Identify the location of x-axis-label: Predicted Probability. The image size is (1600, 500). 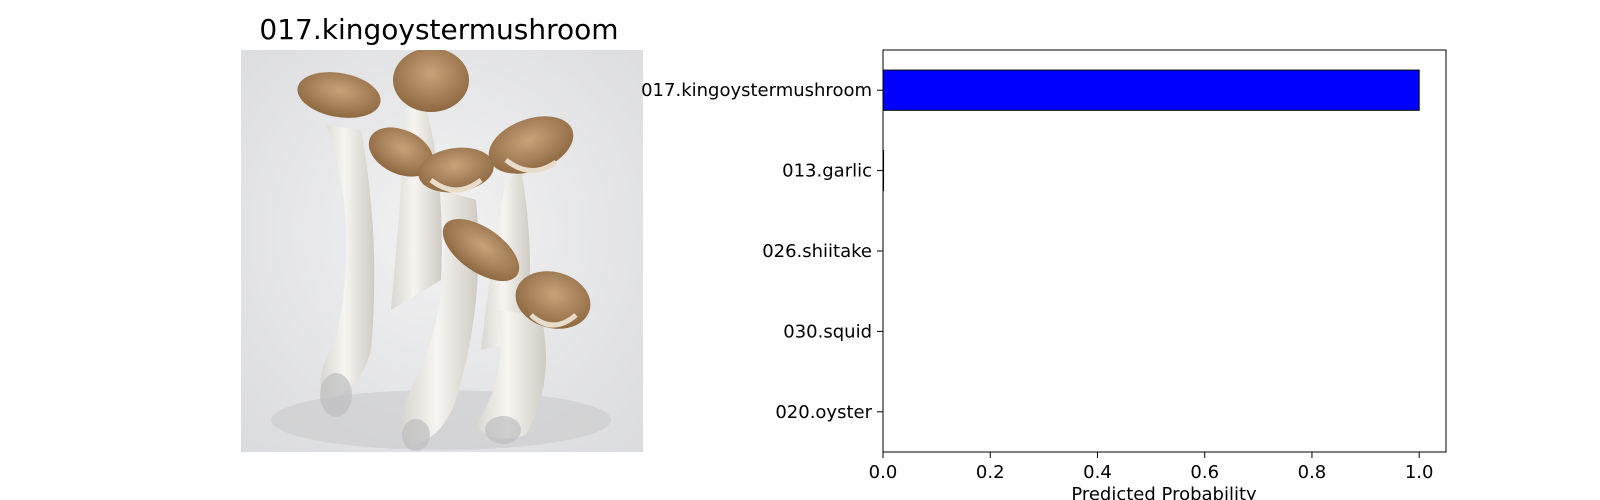
(1164, 492).